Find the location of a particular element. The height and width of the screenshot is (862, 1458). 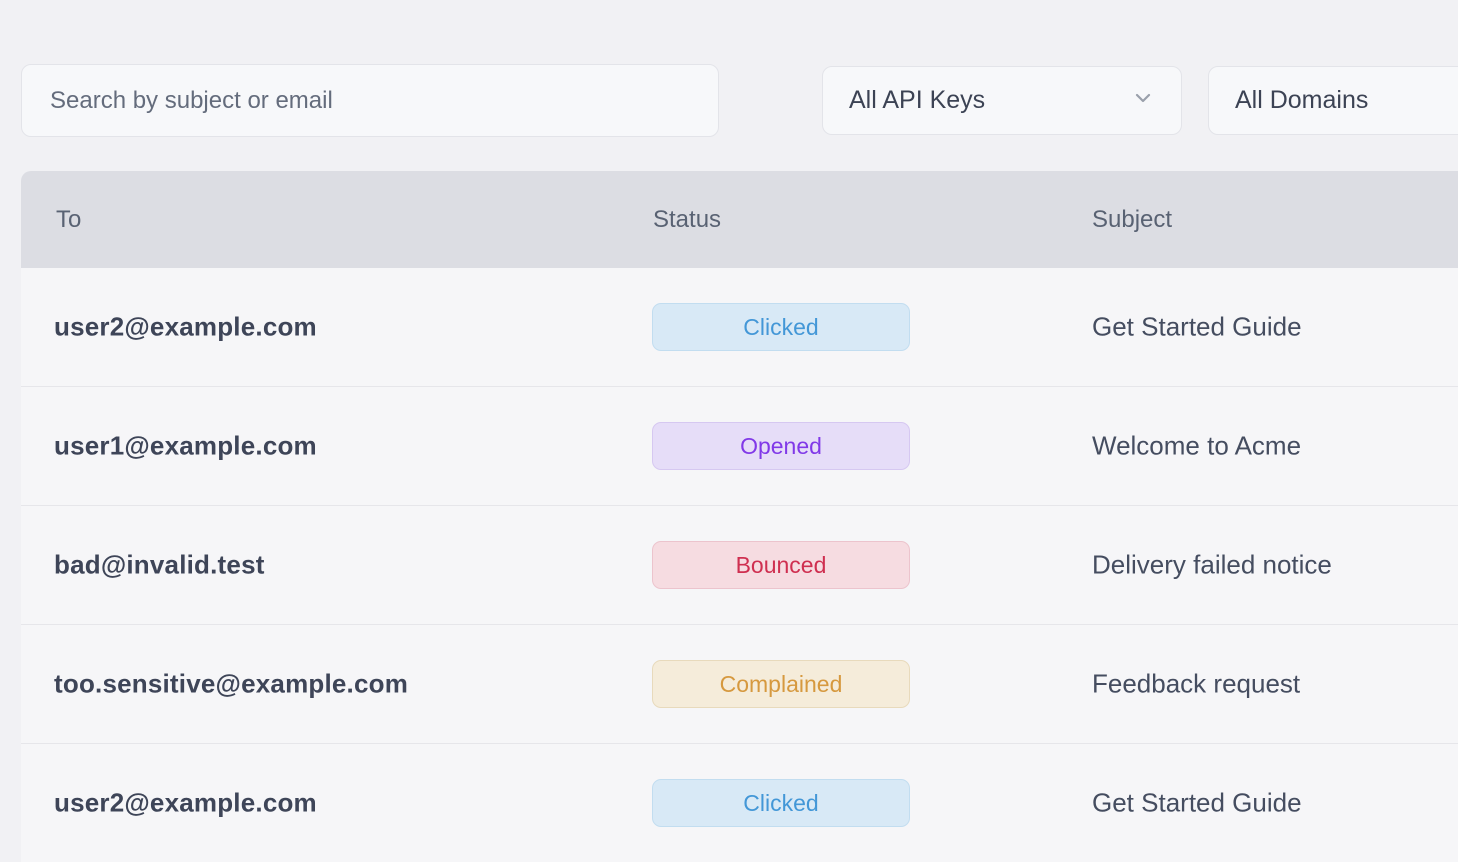

email-subject: Delivery failed notice is located at coordinates (1212, 564).